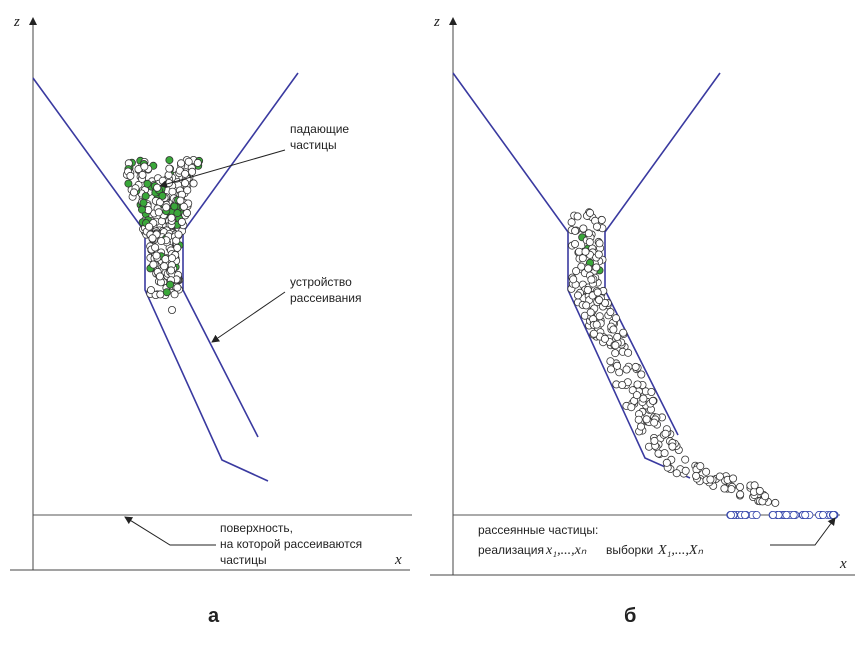 Image resolution: width=861 pixels, height=657 pixels. Describe the element at coordinates (398, 560) in the screenshot. I see `x-label: x` at that location.